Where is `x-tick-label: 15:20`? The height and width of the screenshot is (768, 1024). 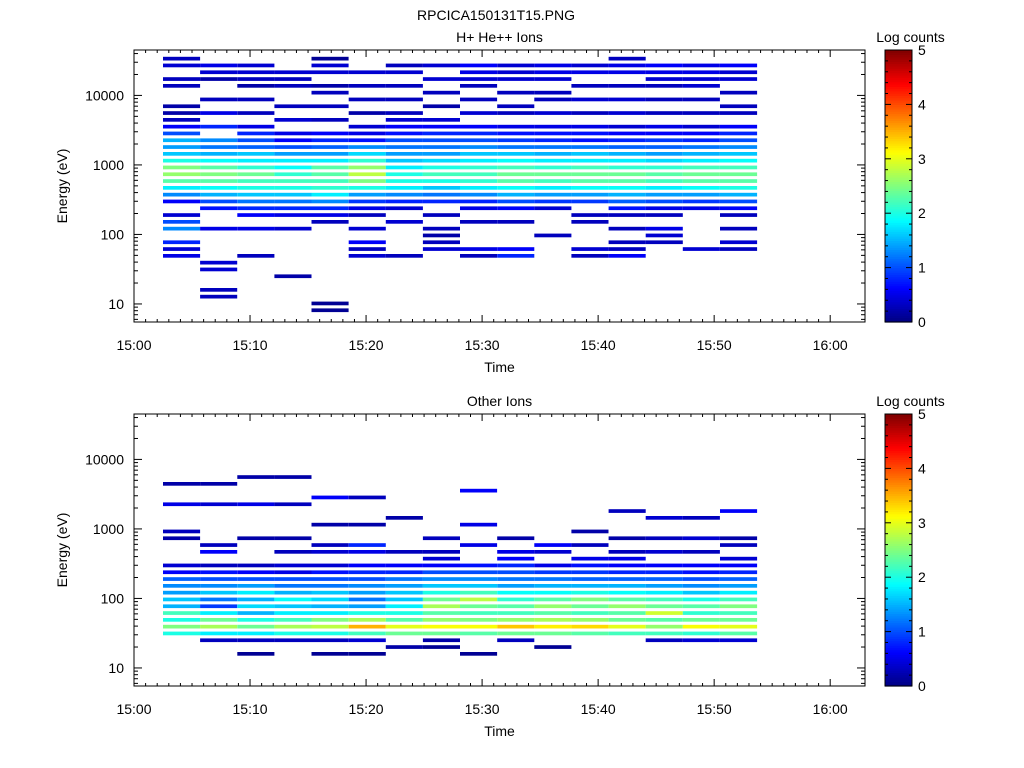 x-tick-label: 15:20 is located at coordinates (366, 709).